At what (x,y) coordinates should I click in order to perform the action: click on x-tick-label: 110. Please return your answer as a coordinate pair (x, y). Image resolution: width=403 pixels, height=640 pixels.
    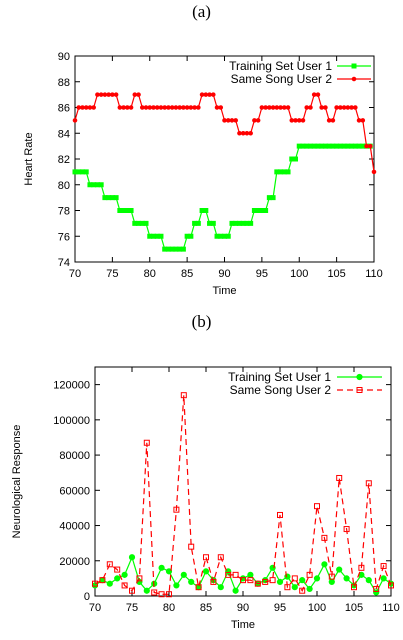
    Looking at the image, I should click on (391, 608).